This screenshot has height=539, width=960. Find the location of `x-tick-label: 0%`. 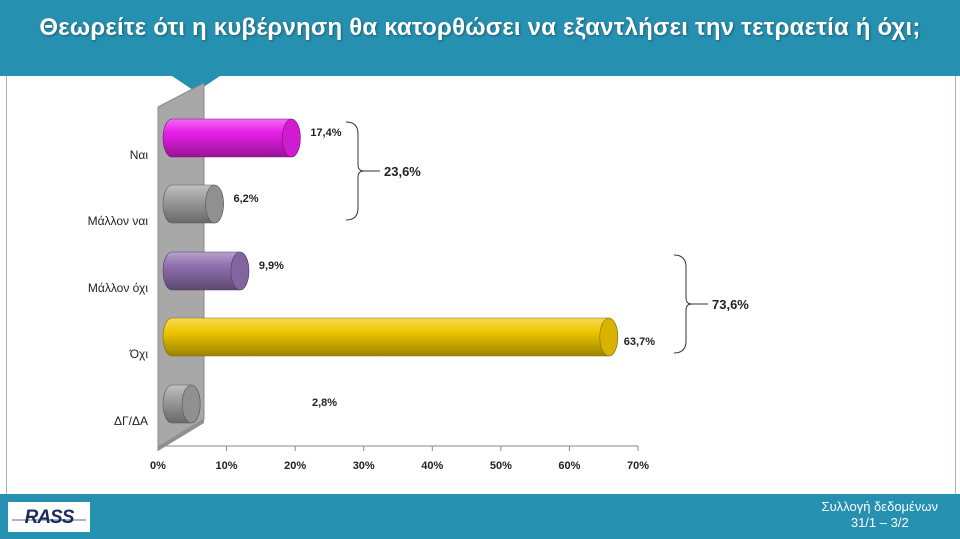

x-tick-label: 0% is located at coordinates (158, 466).